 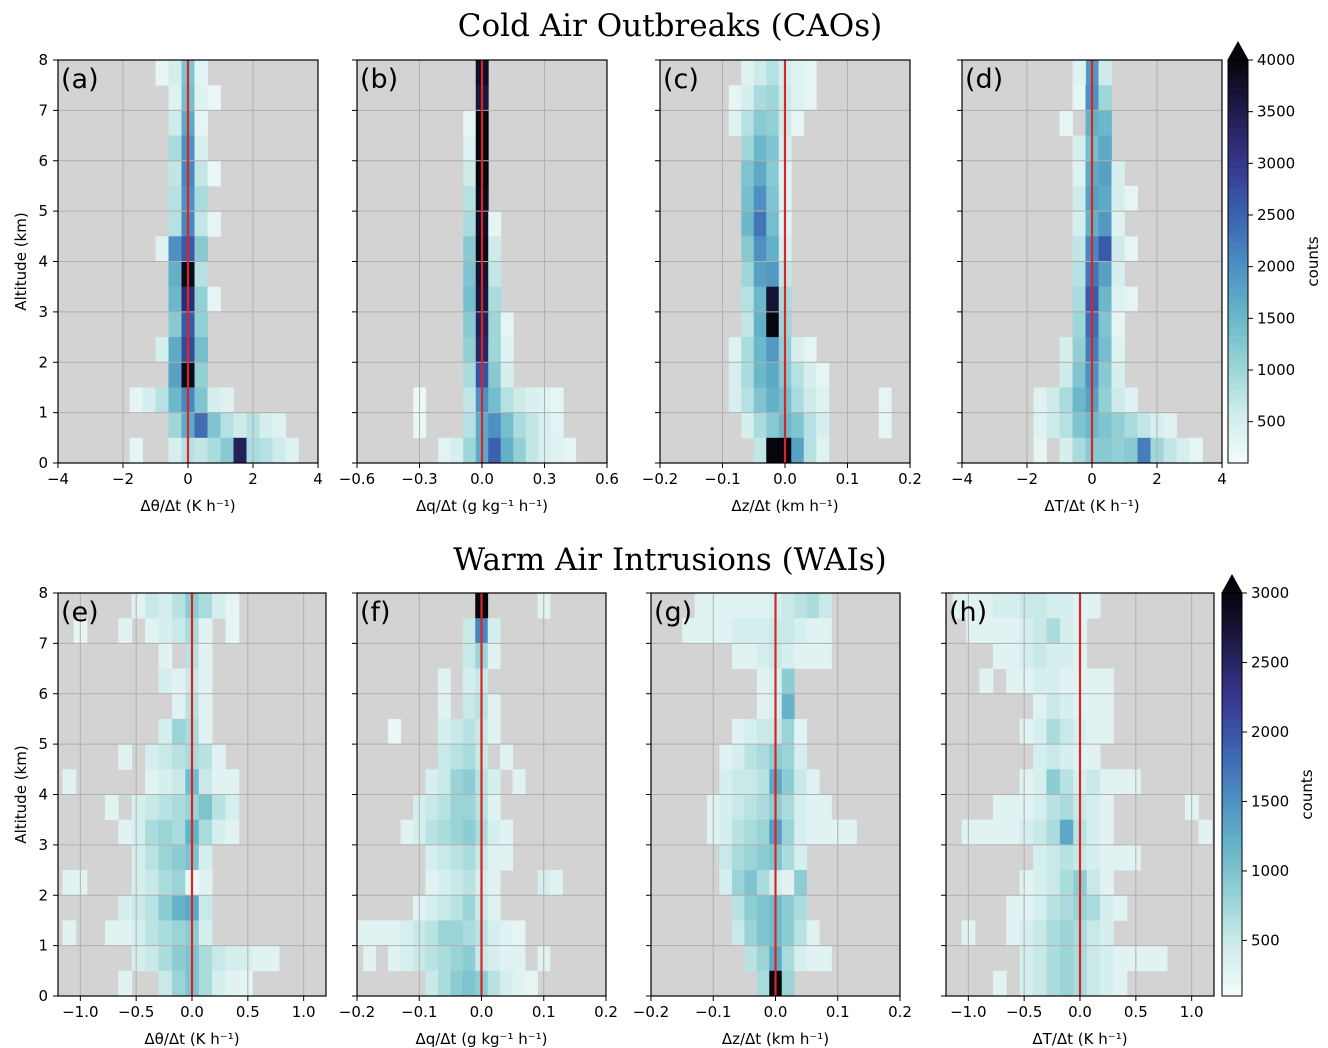 I want to click on y-tick-label: 7, so click(x=43, y=110).